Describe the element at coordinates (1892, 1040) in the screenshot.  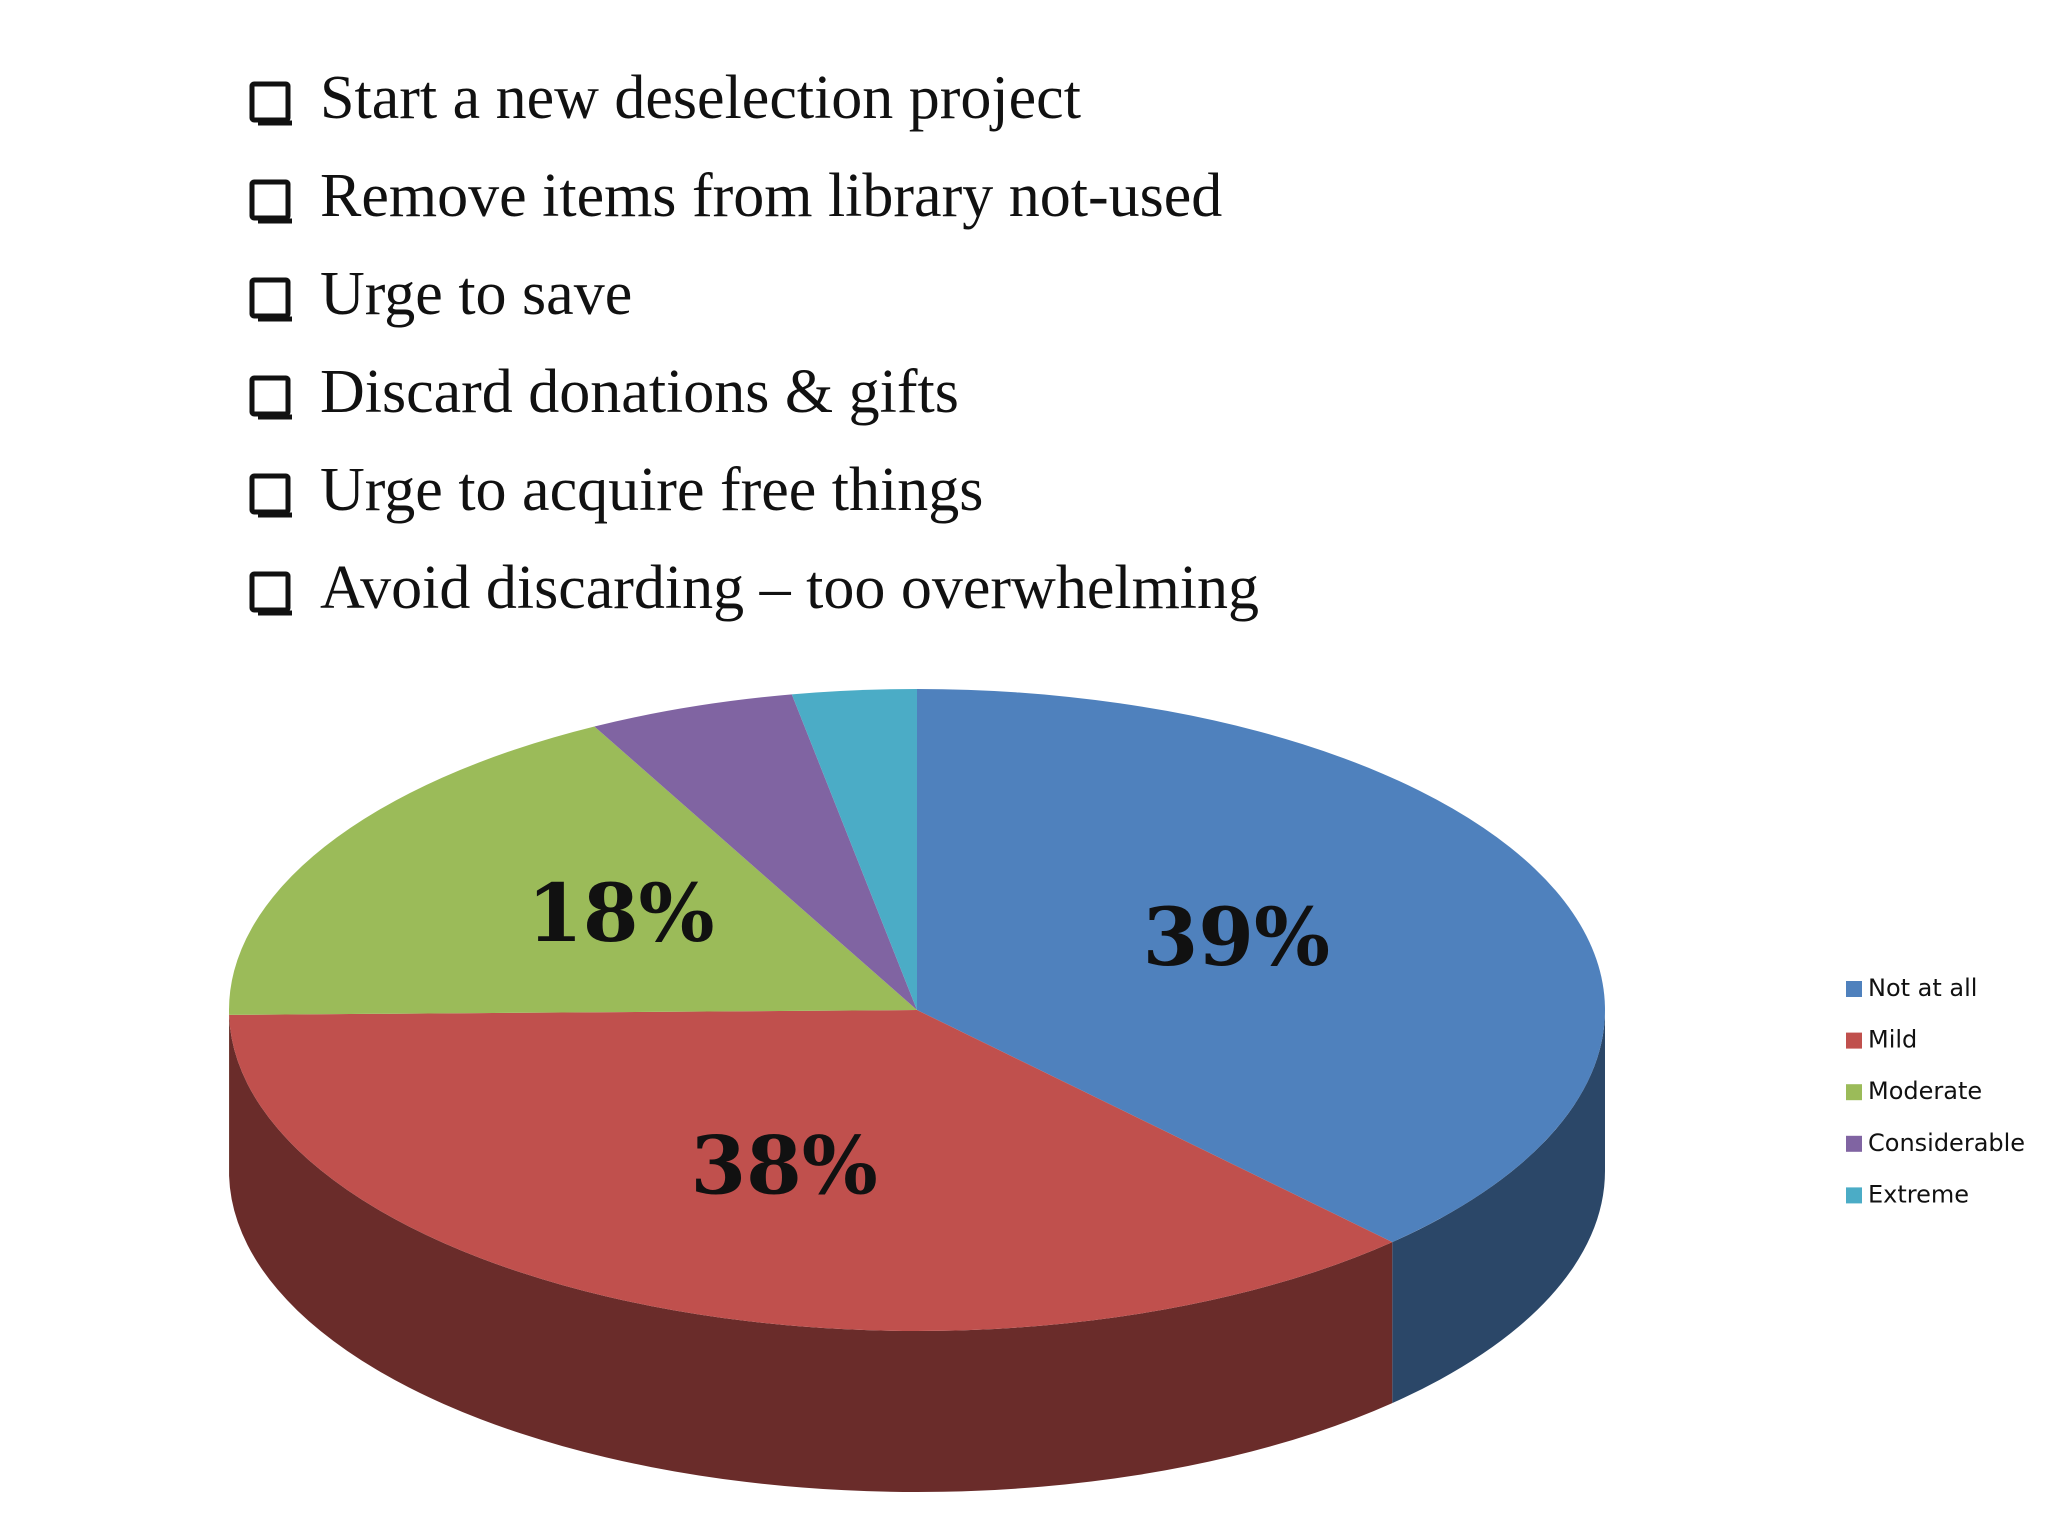
I see `legend-label: Mild` at that location.